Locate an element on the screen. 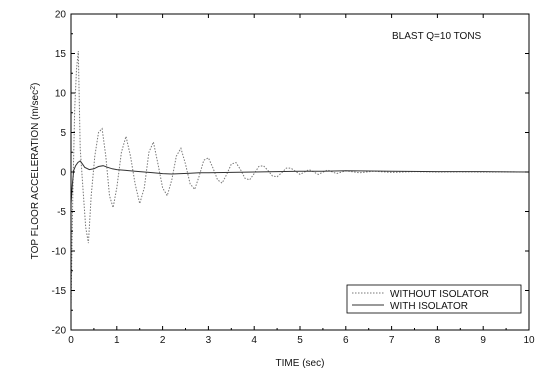 This screenshot has width=537, height=373. y-axis-title-close: ) is located at coordinates (35, 84).